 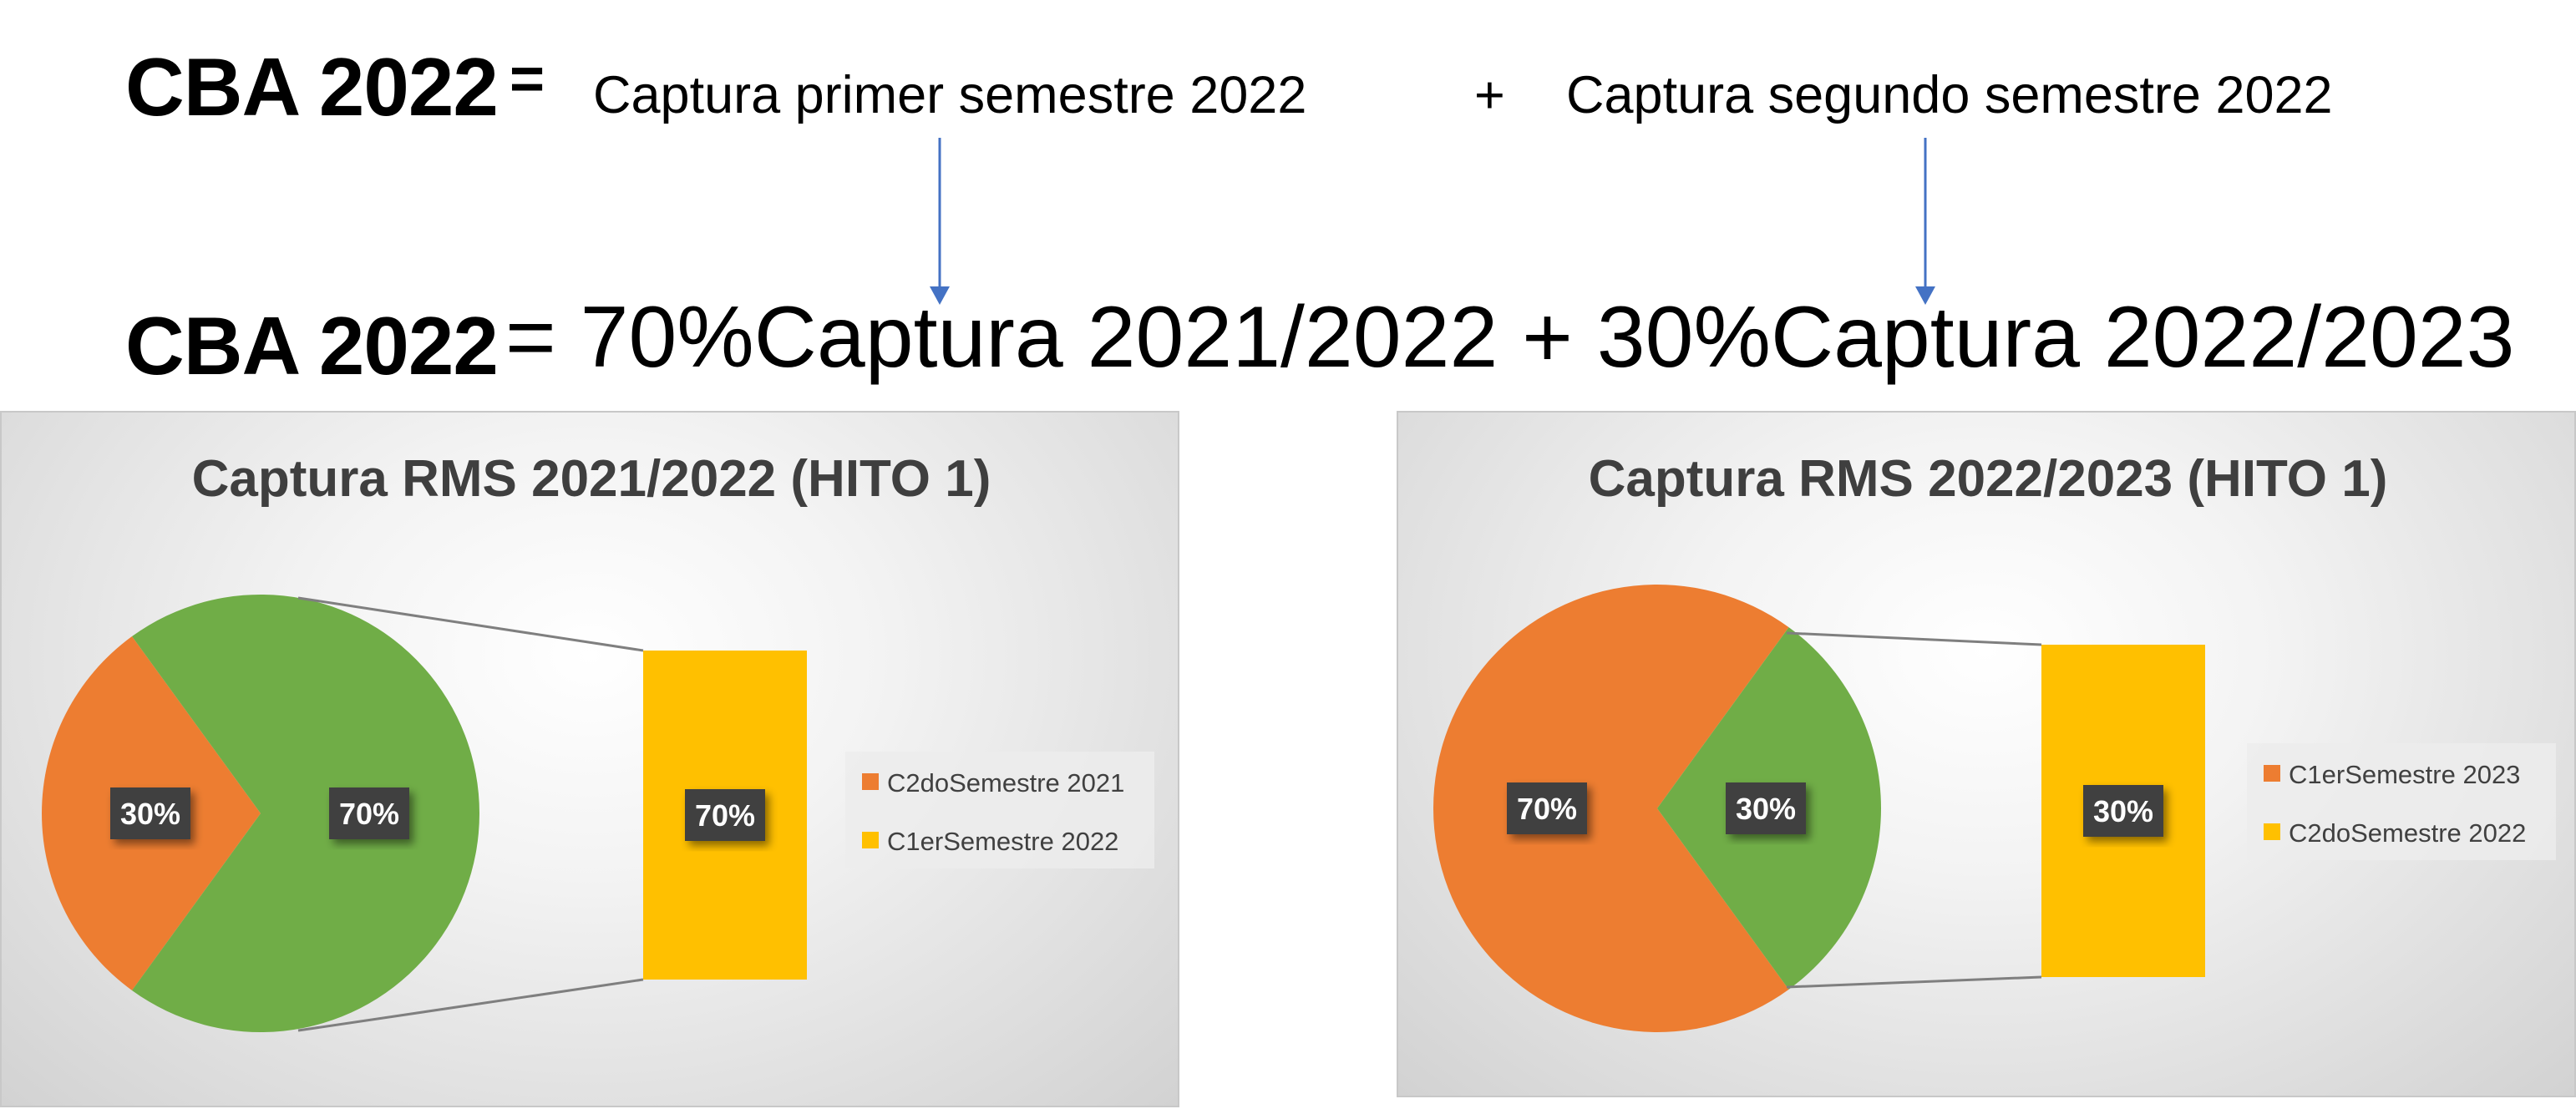 I want to click on pie-slice-label-0: 70%, so click(x=1547, y=809).